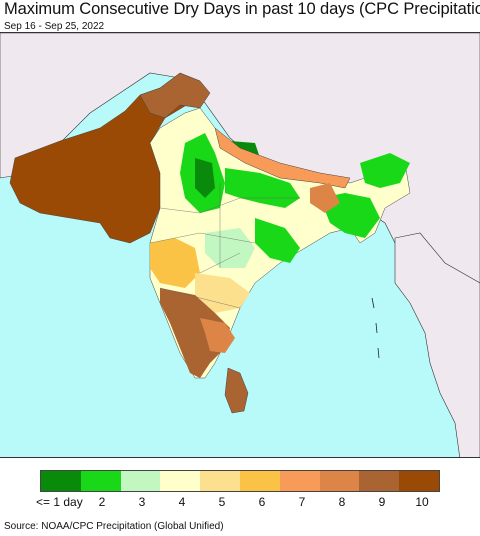 This screenshot has height=536, width=480. Describe the element at coordinates (375, 328) in the screenshot. I see `region-islands` at that location.